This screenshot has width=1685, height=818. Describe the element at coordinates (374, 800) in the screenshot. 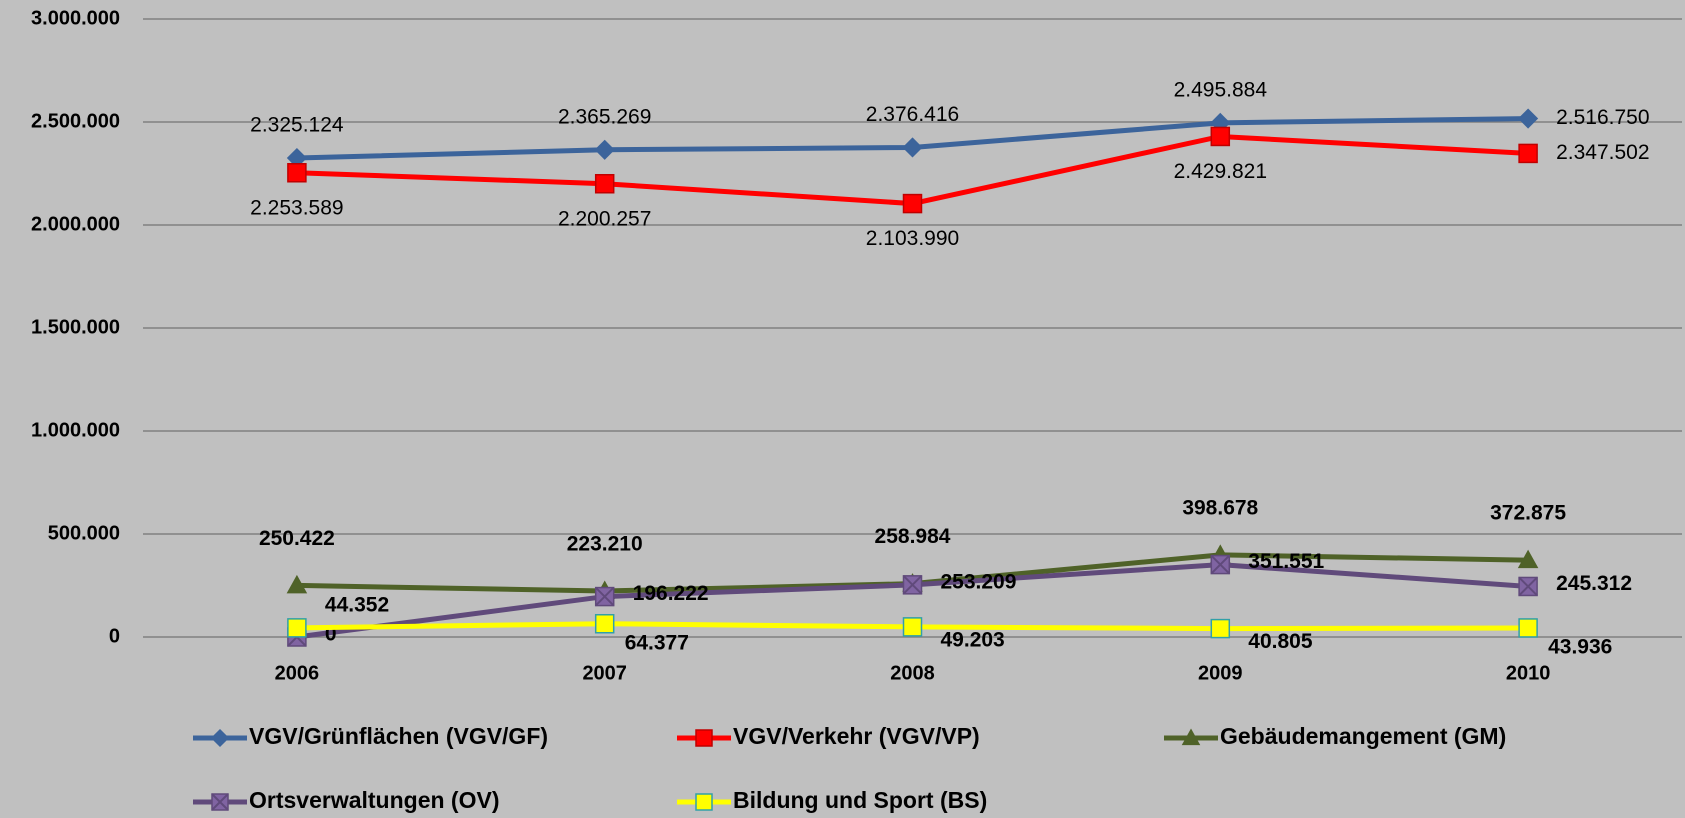

I see `legend-label: Ortsverwaltungen (OV)` at that location.